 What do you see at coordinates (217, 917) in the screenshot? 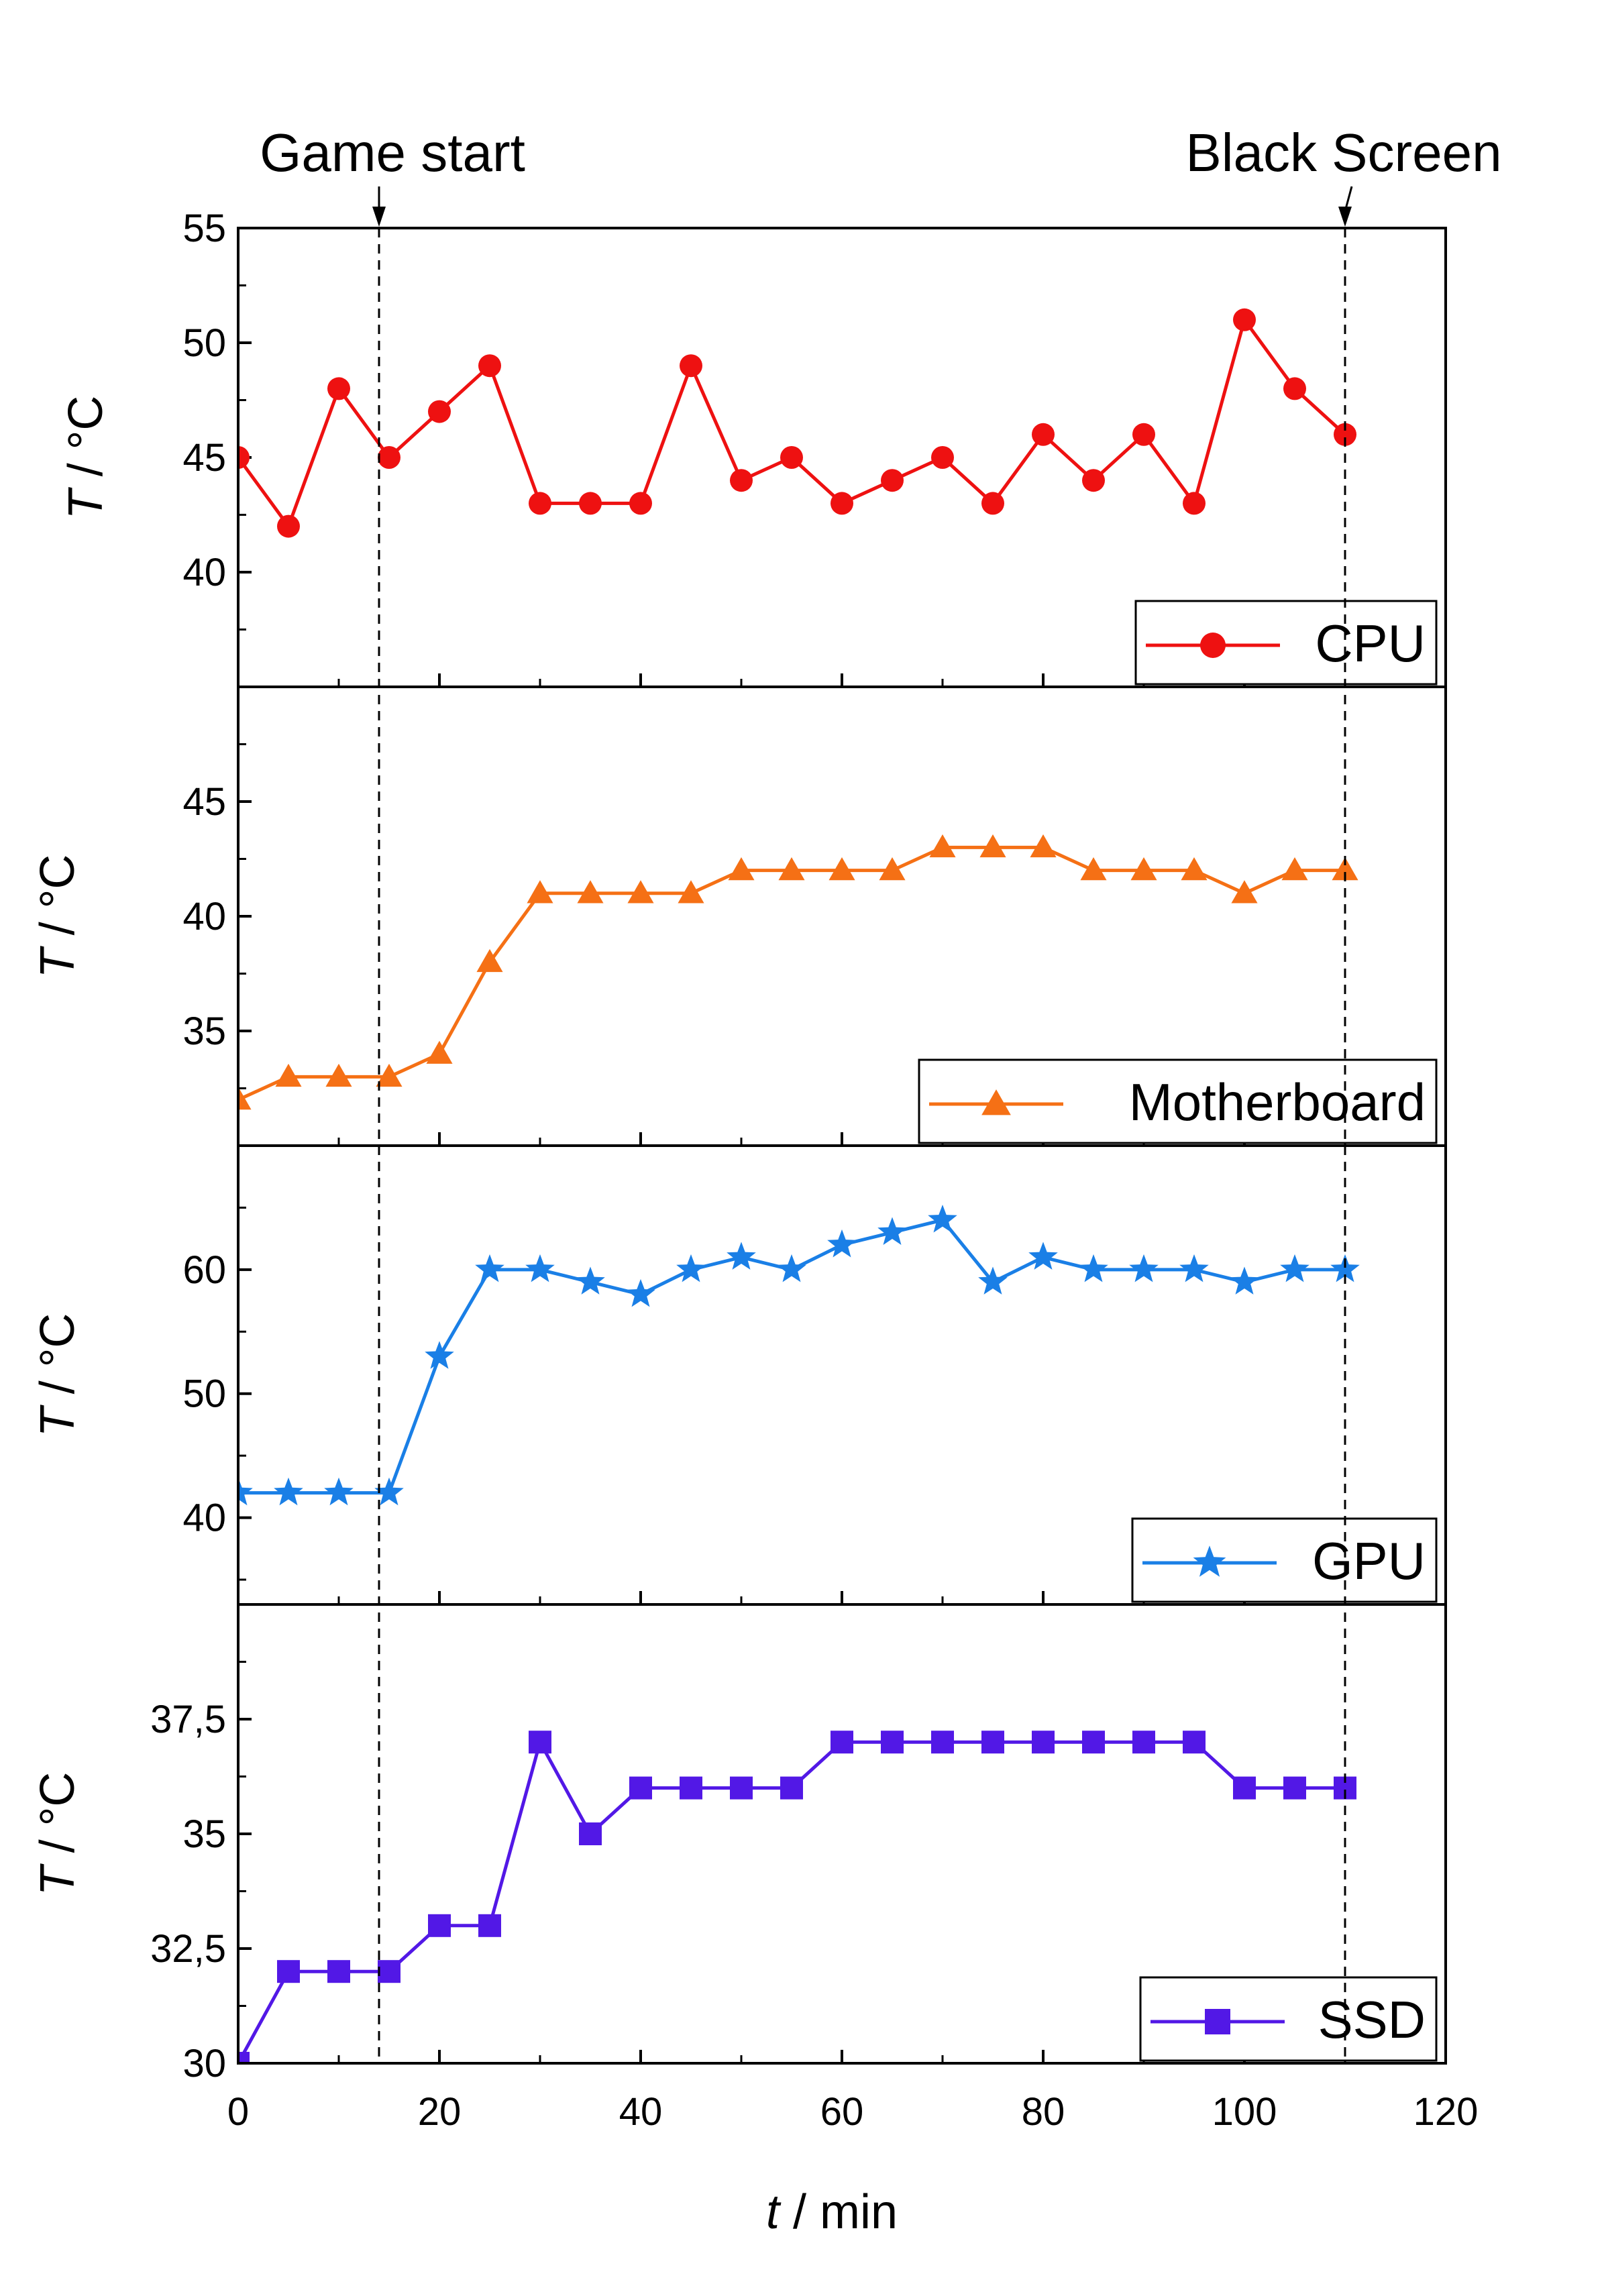
I see `motherboard-y-ticks: 35 40 45` at bounding box center [217, 917].